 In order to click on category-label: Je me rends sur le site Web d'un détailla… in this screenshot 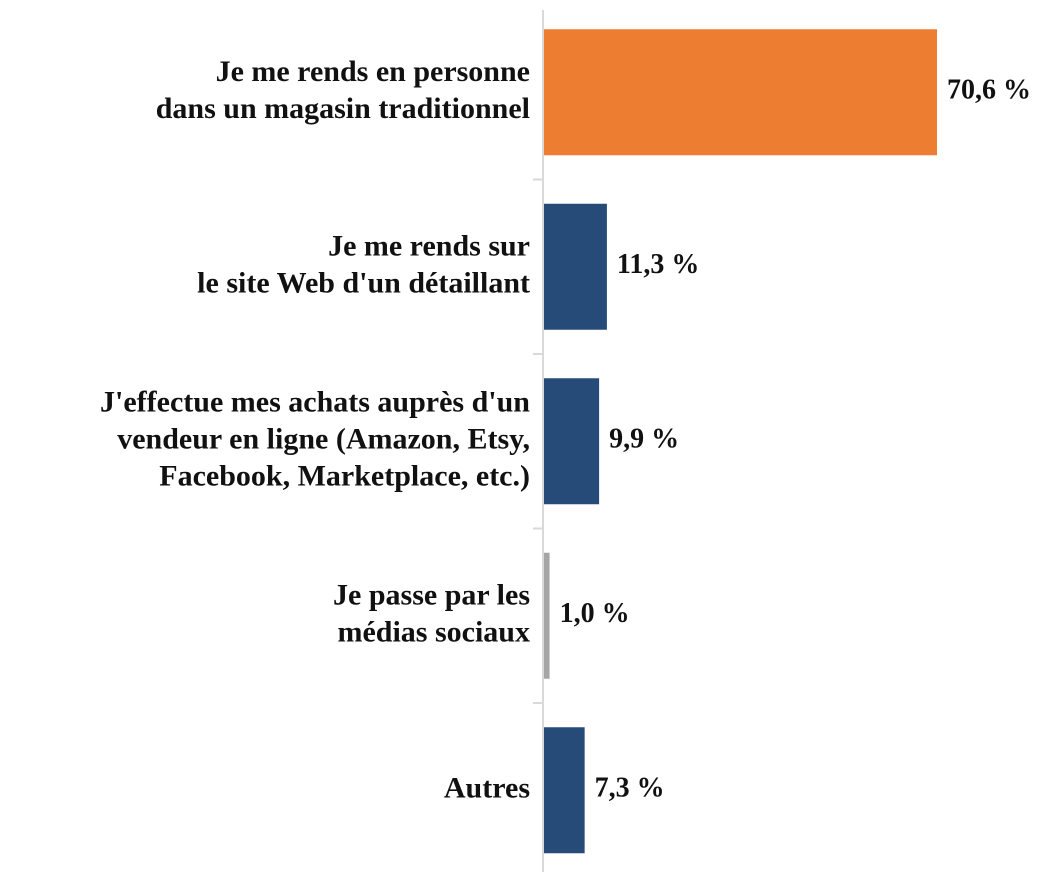, I will do `click(363, 264)`.